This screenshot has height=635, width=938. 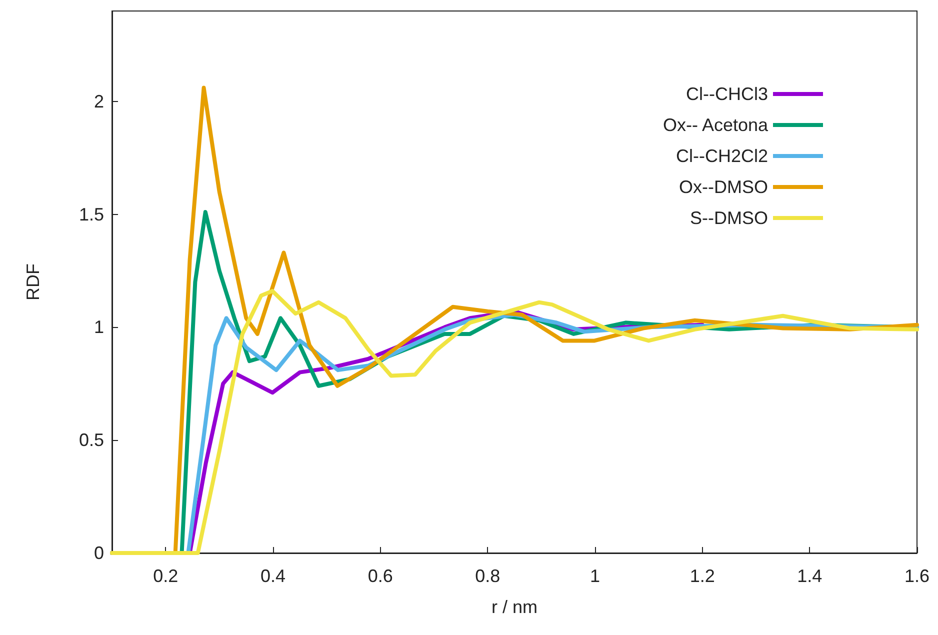 I want to click on y-axis-title: RDF, so click(x=33, y=282).